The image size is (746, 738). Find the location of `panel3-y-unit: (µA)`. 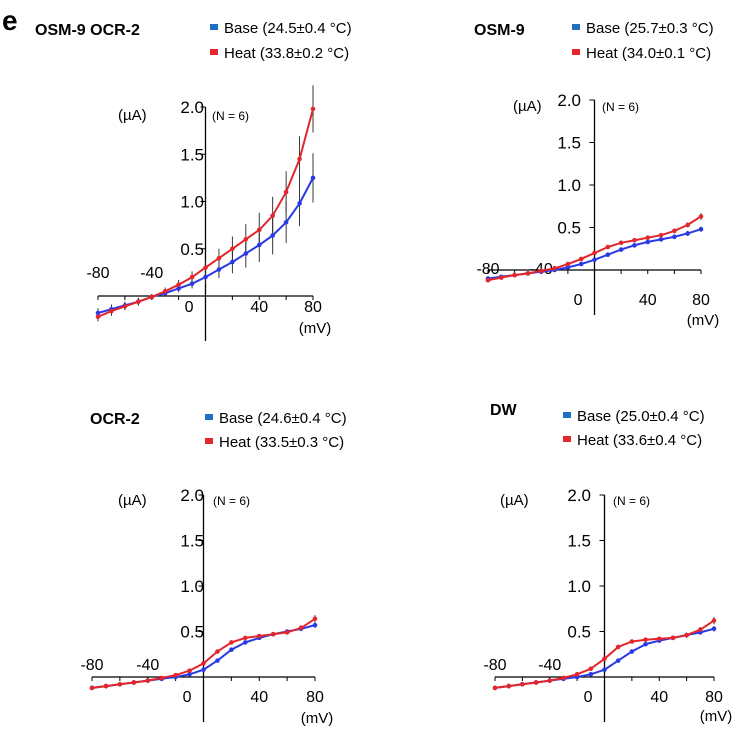

panel3-y-unit: (µA) is located at coordinates (132, 500).